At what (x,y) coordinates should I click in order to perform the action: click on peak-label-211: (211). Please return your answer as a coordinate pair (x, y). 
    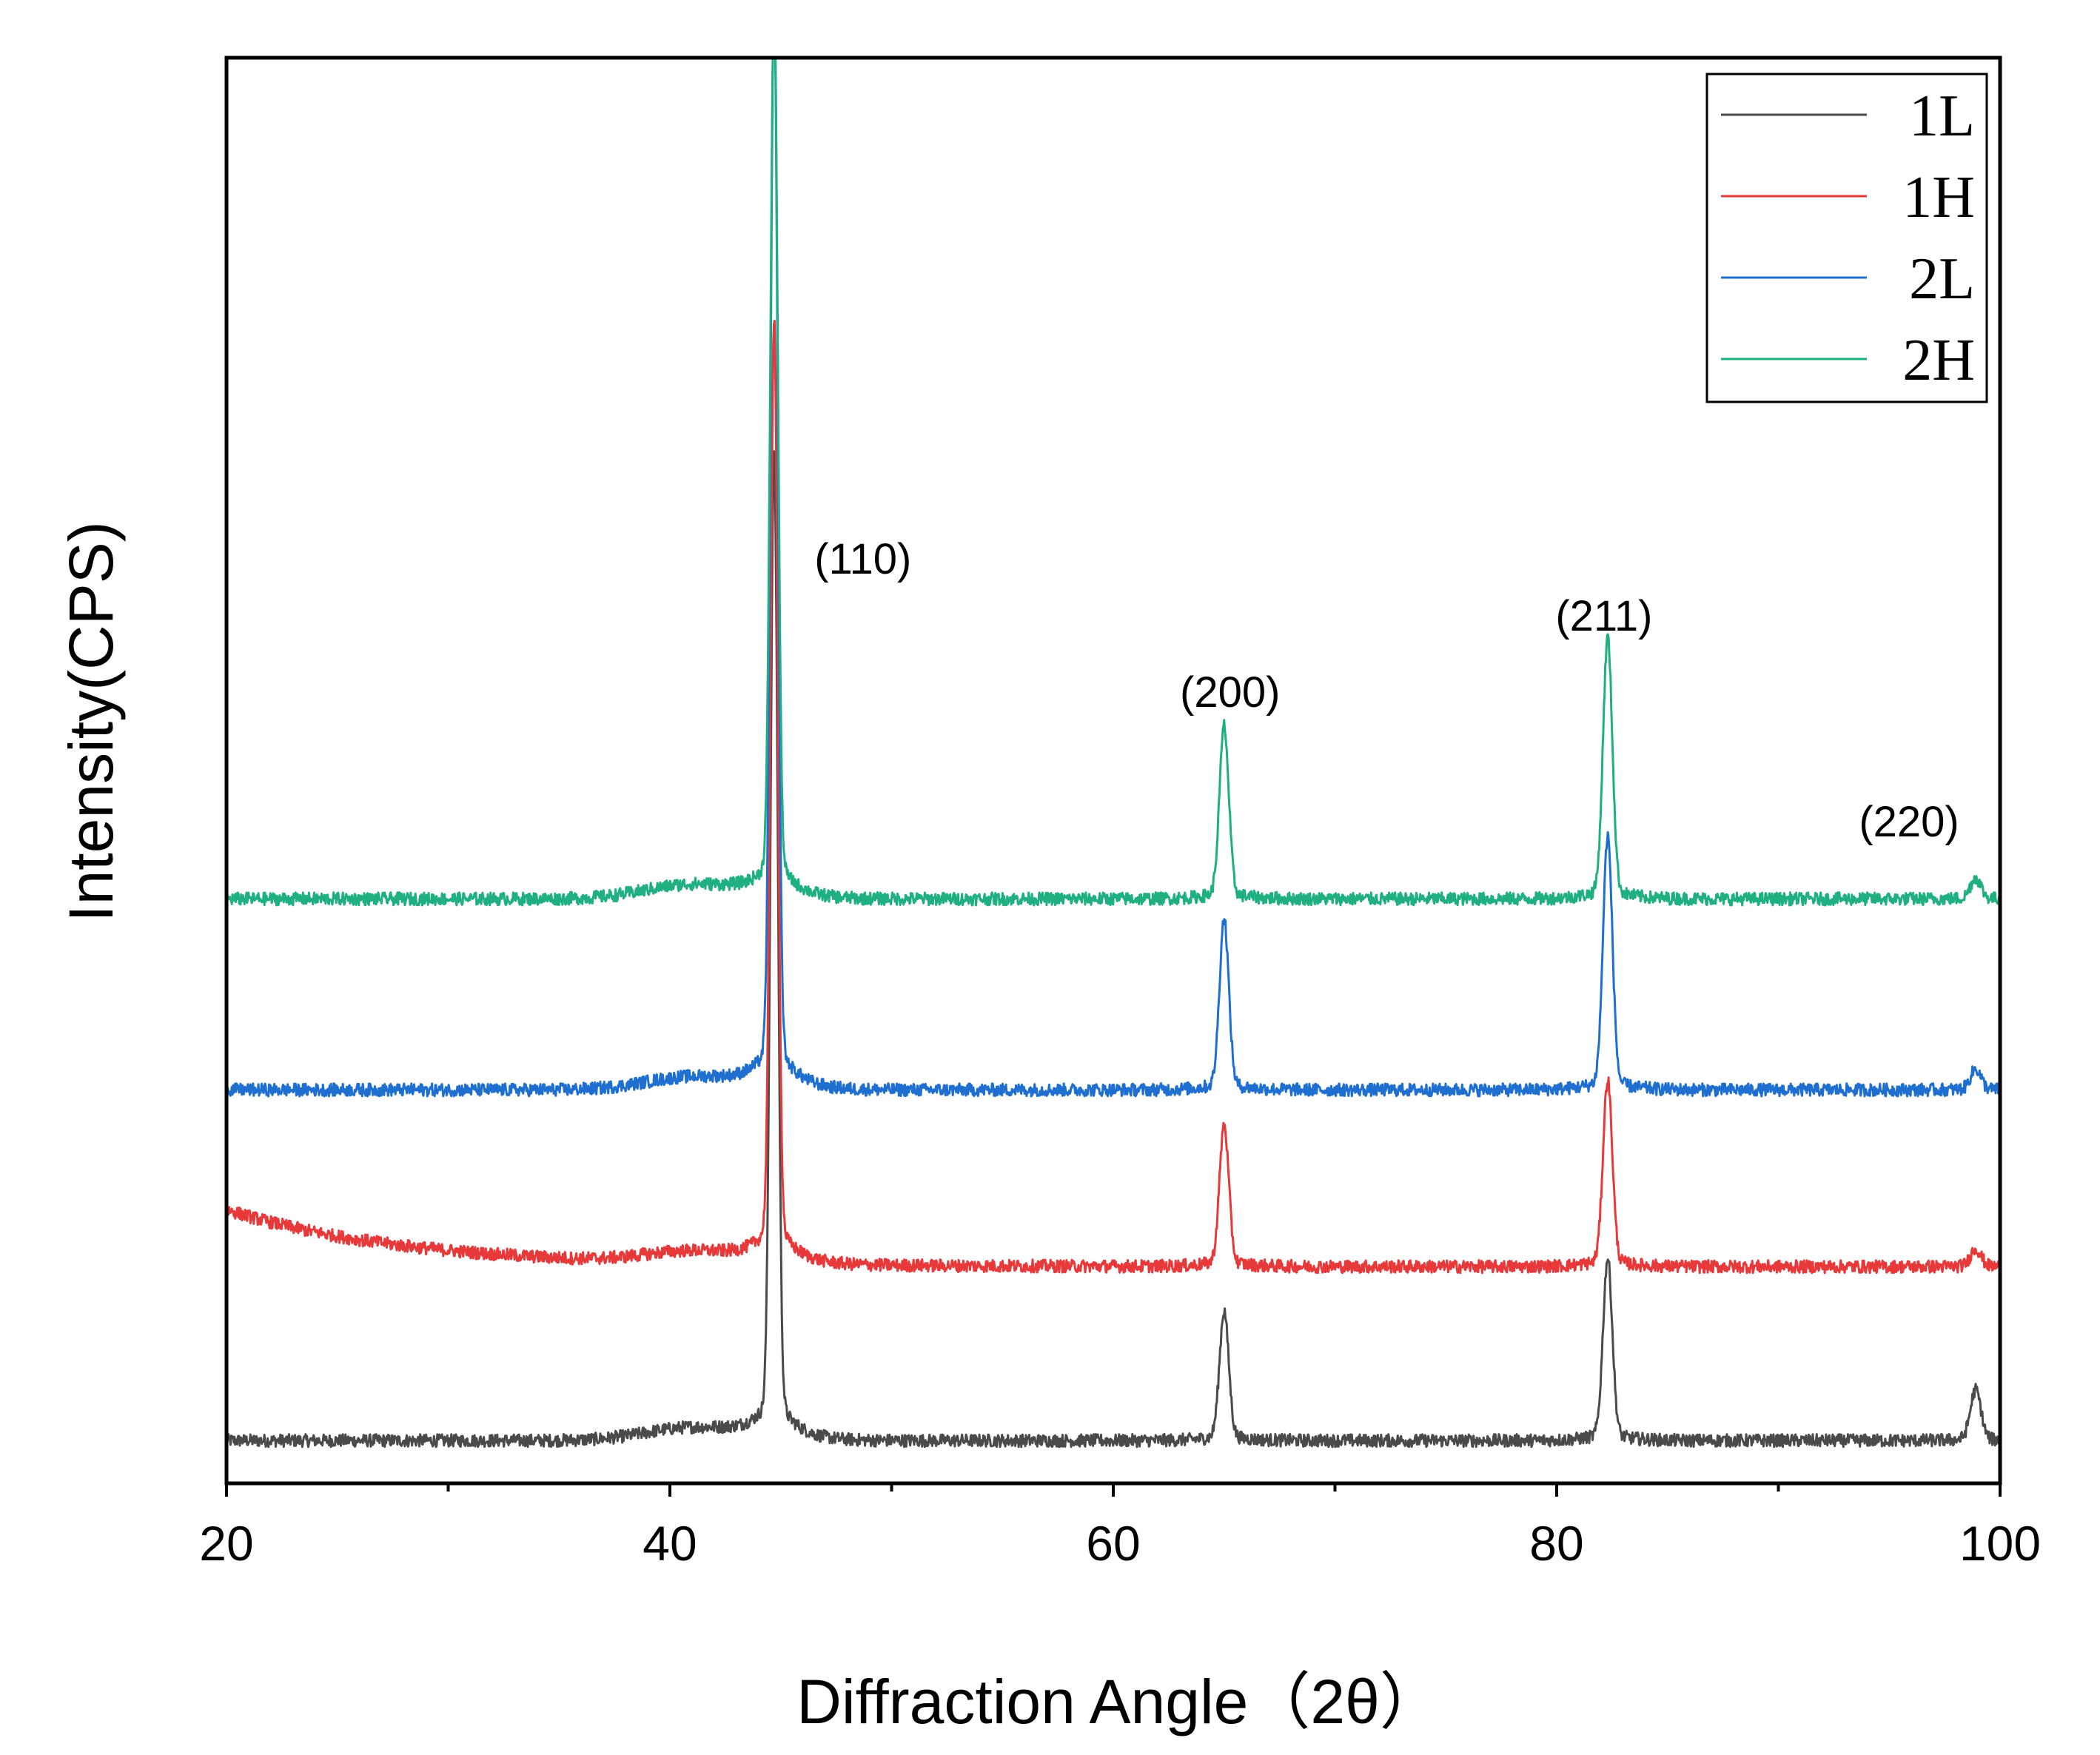
    Looking at the image, I should click on (1603, 616).